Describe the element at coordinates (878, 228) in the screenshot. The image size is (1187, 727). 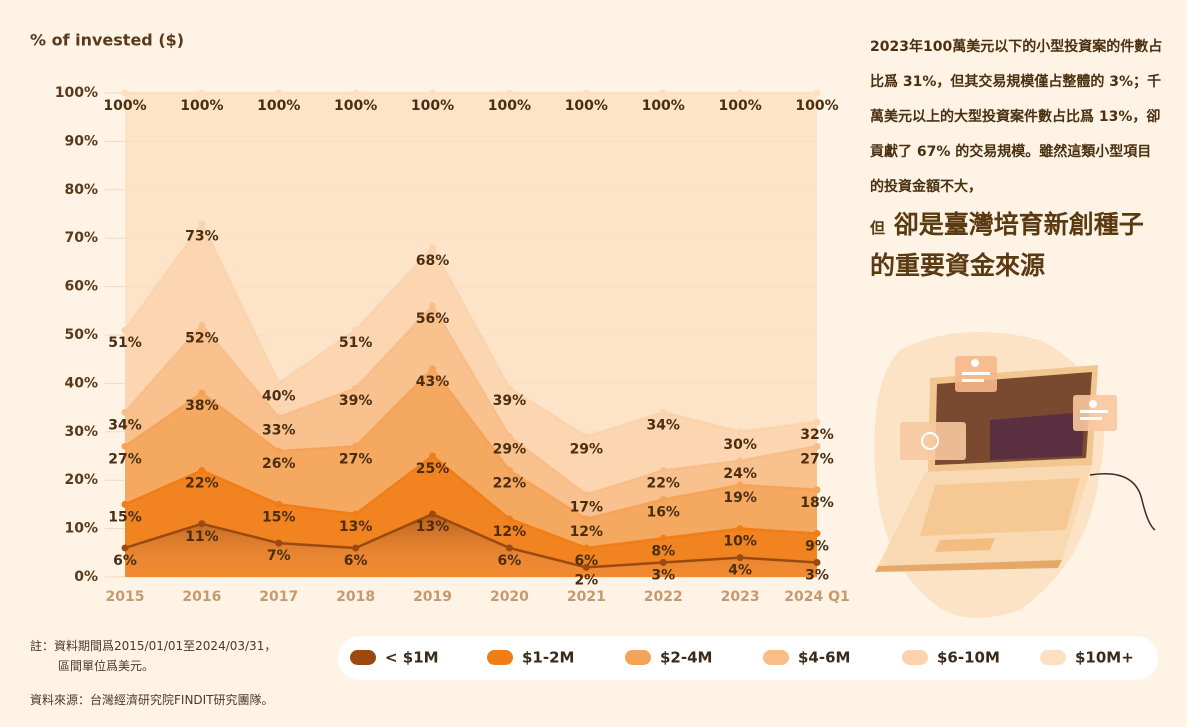
I see `highlight-lead: 但` at that location.